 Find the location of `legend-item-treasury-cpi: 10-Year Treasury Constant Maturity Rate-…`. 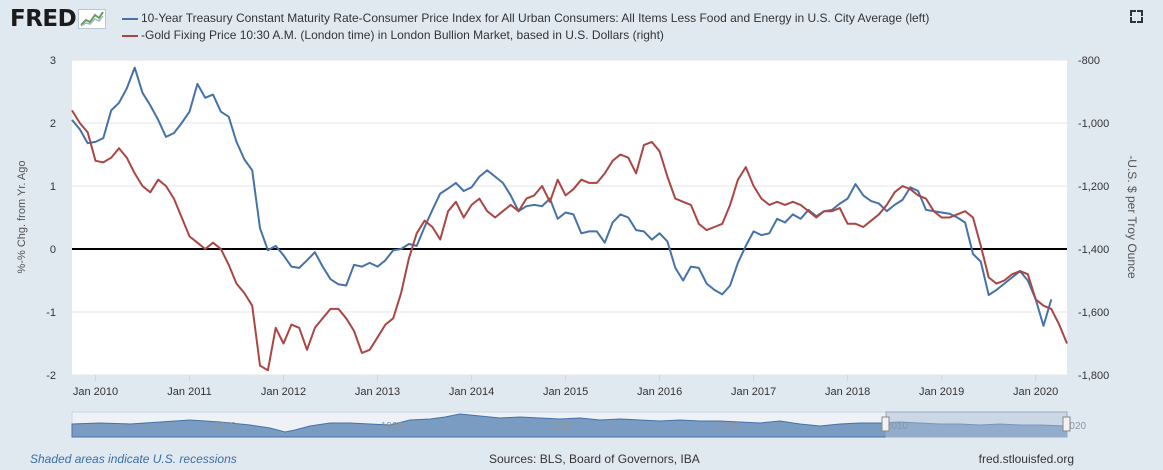

legend-item-treasury-cpi: 10-Year Treasury Constant Maturity Rate-… is located at coordinates (525, 18).